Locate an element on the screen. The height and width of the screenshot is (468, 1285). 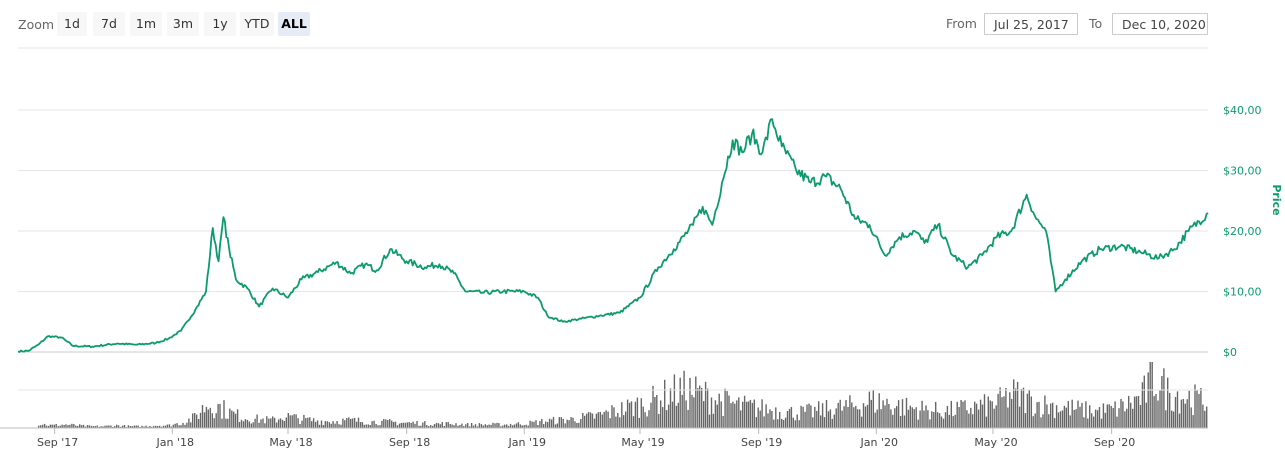
to-date-input: Dec 10, 2020 is located at coordinates (1160, 24).